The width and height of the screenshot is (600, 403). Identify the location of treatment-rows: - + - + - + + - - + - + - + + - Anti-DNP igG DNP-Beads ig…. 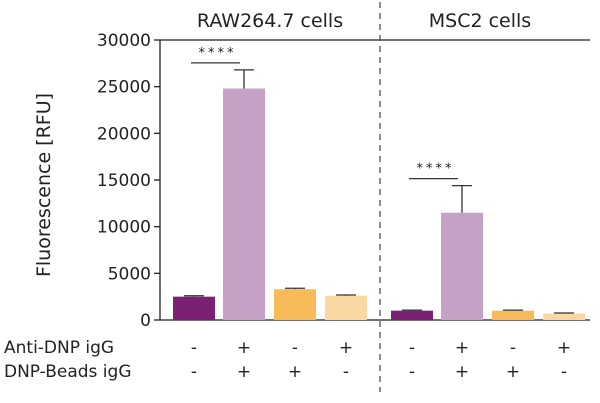
(287, 360).